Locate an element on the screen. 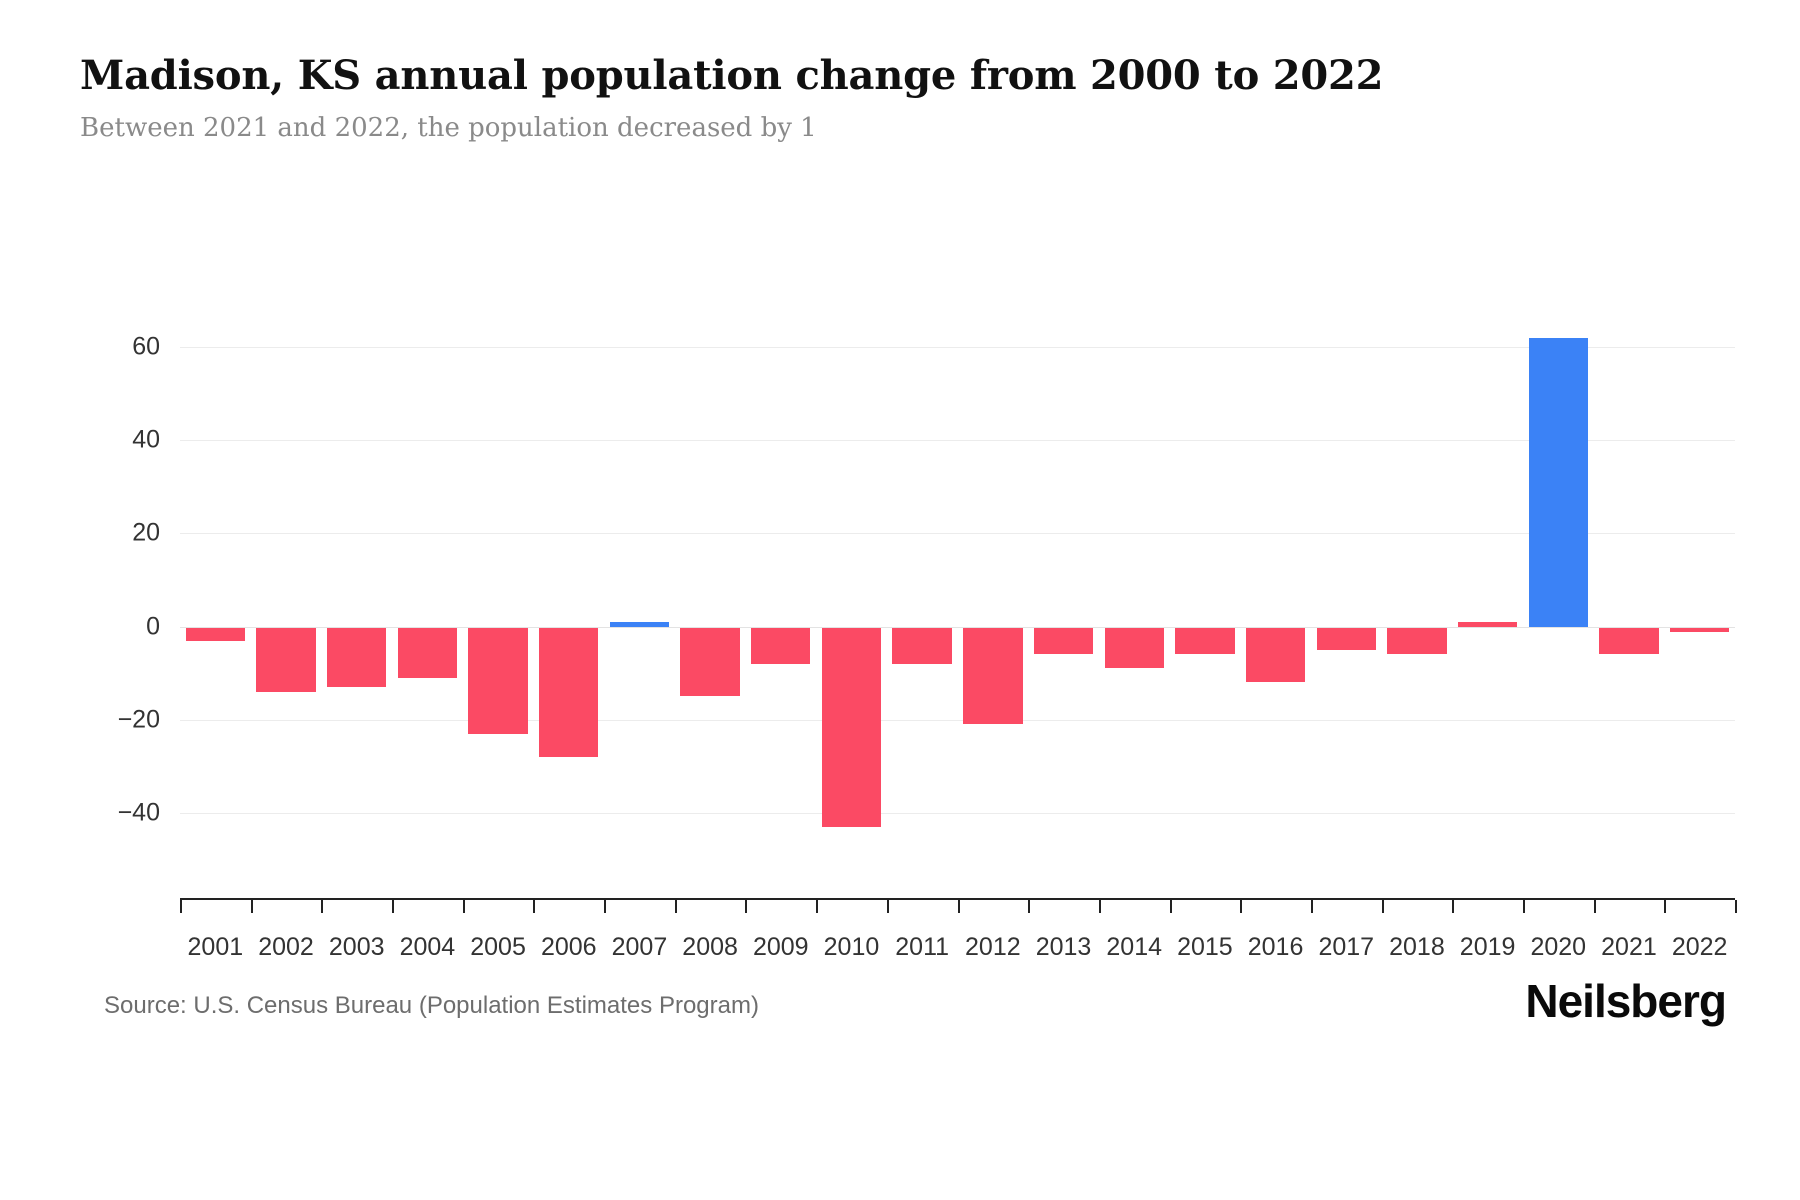  x-tick-label-2021: 2021 is located at coordinates (1629, 947).